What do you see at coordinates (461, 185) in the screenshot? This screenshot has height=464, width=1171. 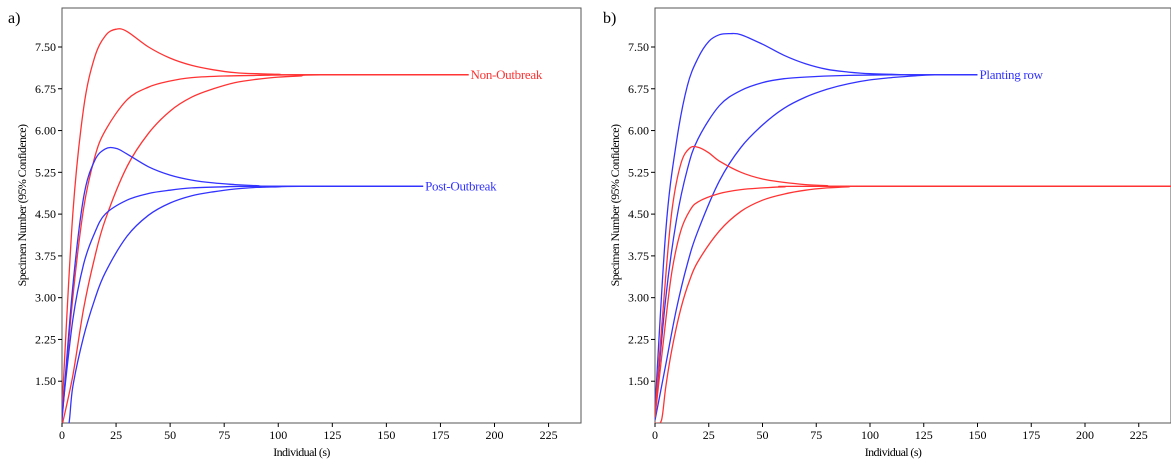 I see `series-label: Post-Outbreak` at bounding box center [461, 185].